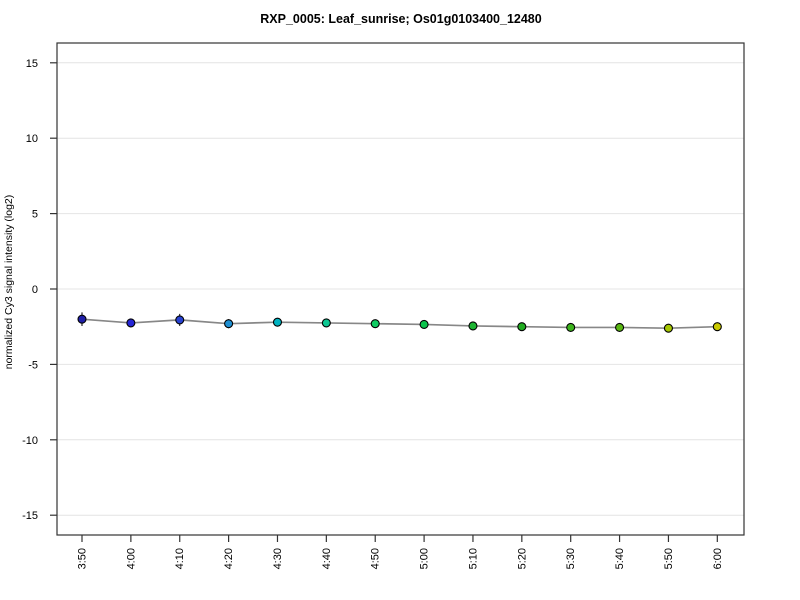 The width and height of the screenshot is (800, 600). Describe the element at coordinates (473, 558) in the screenshot. I see `x-tick-label: 5:10` at that location.